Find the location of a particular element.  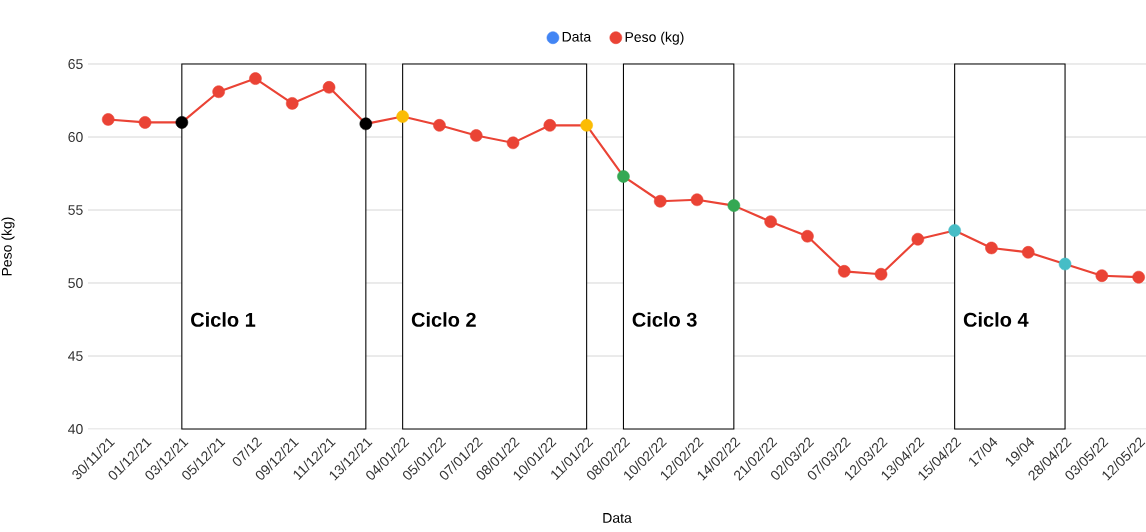

band-label: Ciclo 4 is located at coordinates (996, 319).